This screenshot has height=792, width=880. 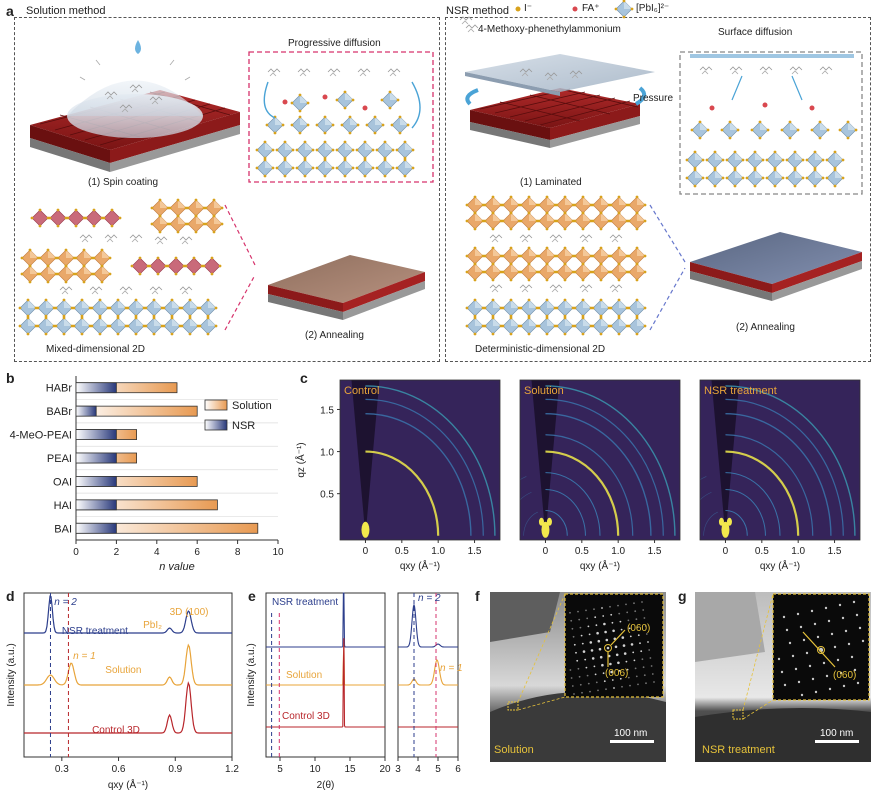 I want to click on y-tick-label: 1.5, so click(x=327, y=410).